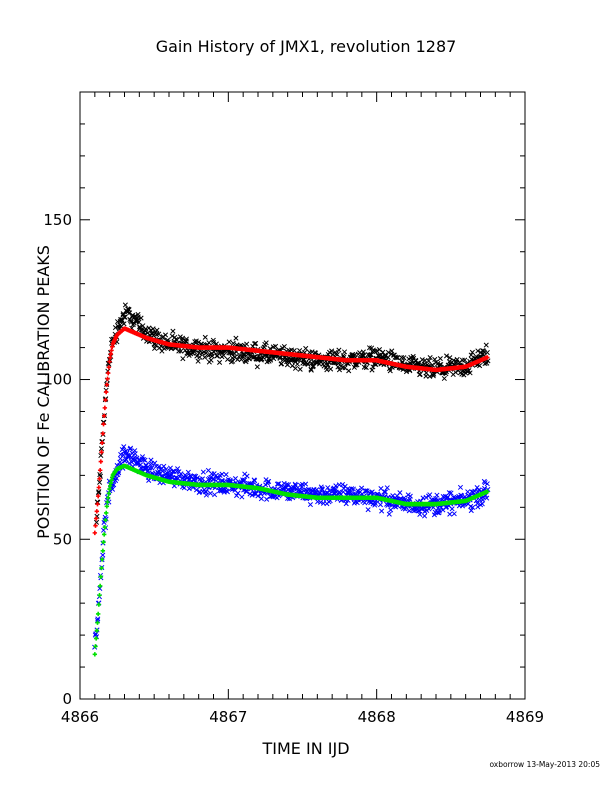 This screenshot has height=792, width=612. What do you see at coordinates (67, 699) in the screenshot?
I see `y-tick-label: 0` at bounding box center [67, 699].